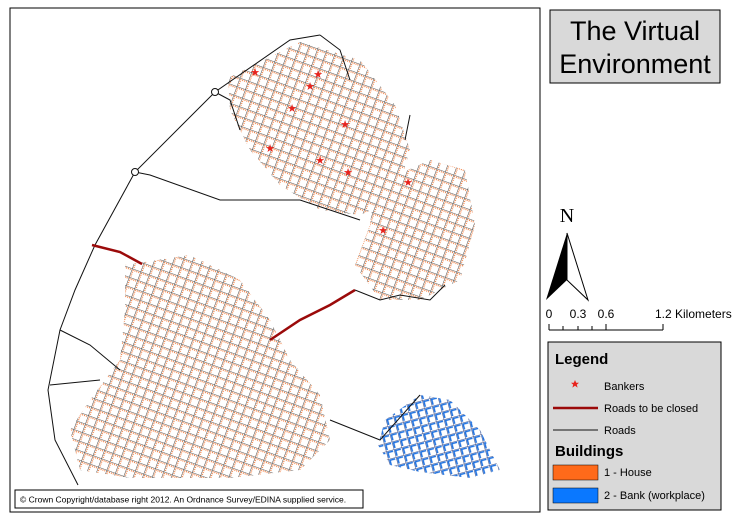 The height and width of the screenshot is (524, 743). I want to click on scale-label: 0.3, so click(578, 314).